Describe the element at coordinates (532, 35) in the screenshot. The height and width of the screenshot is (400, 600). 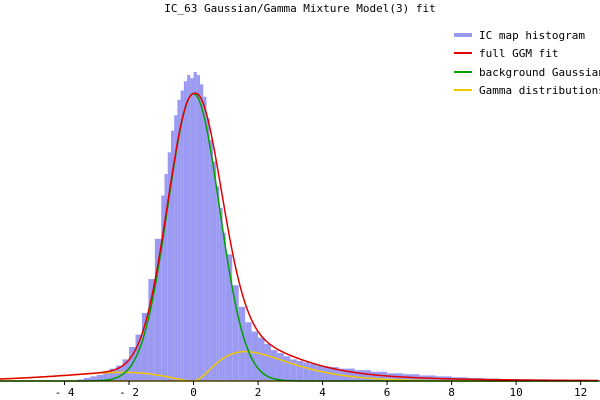
I see `legend-label-histogram: IC map histogram` at that location.